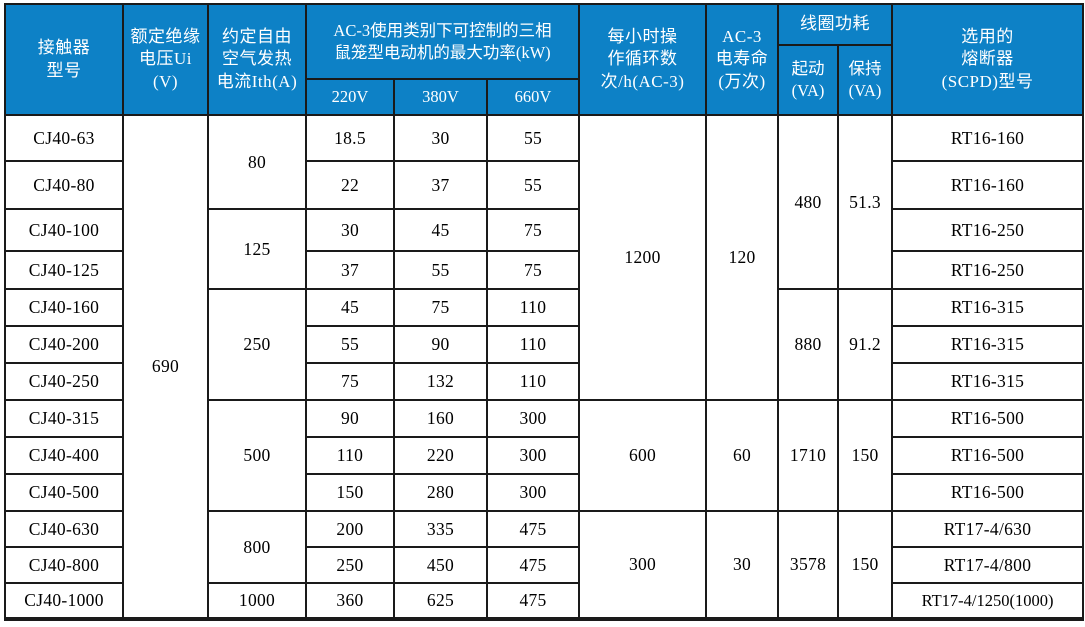  Describe the element at coordinates (64, 138) in the screenshot. I see `cell-model: CJ40-63` at that location.